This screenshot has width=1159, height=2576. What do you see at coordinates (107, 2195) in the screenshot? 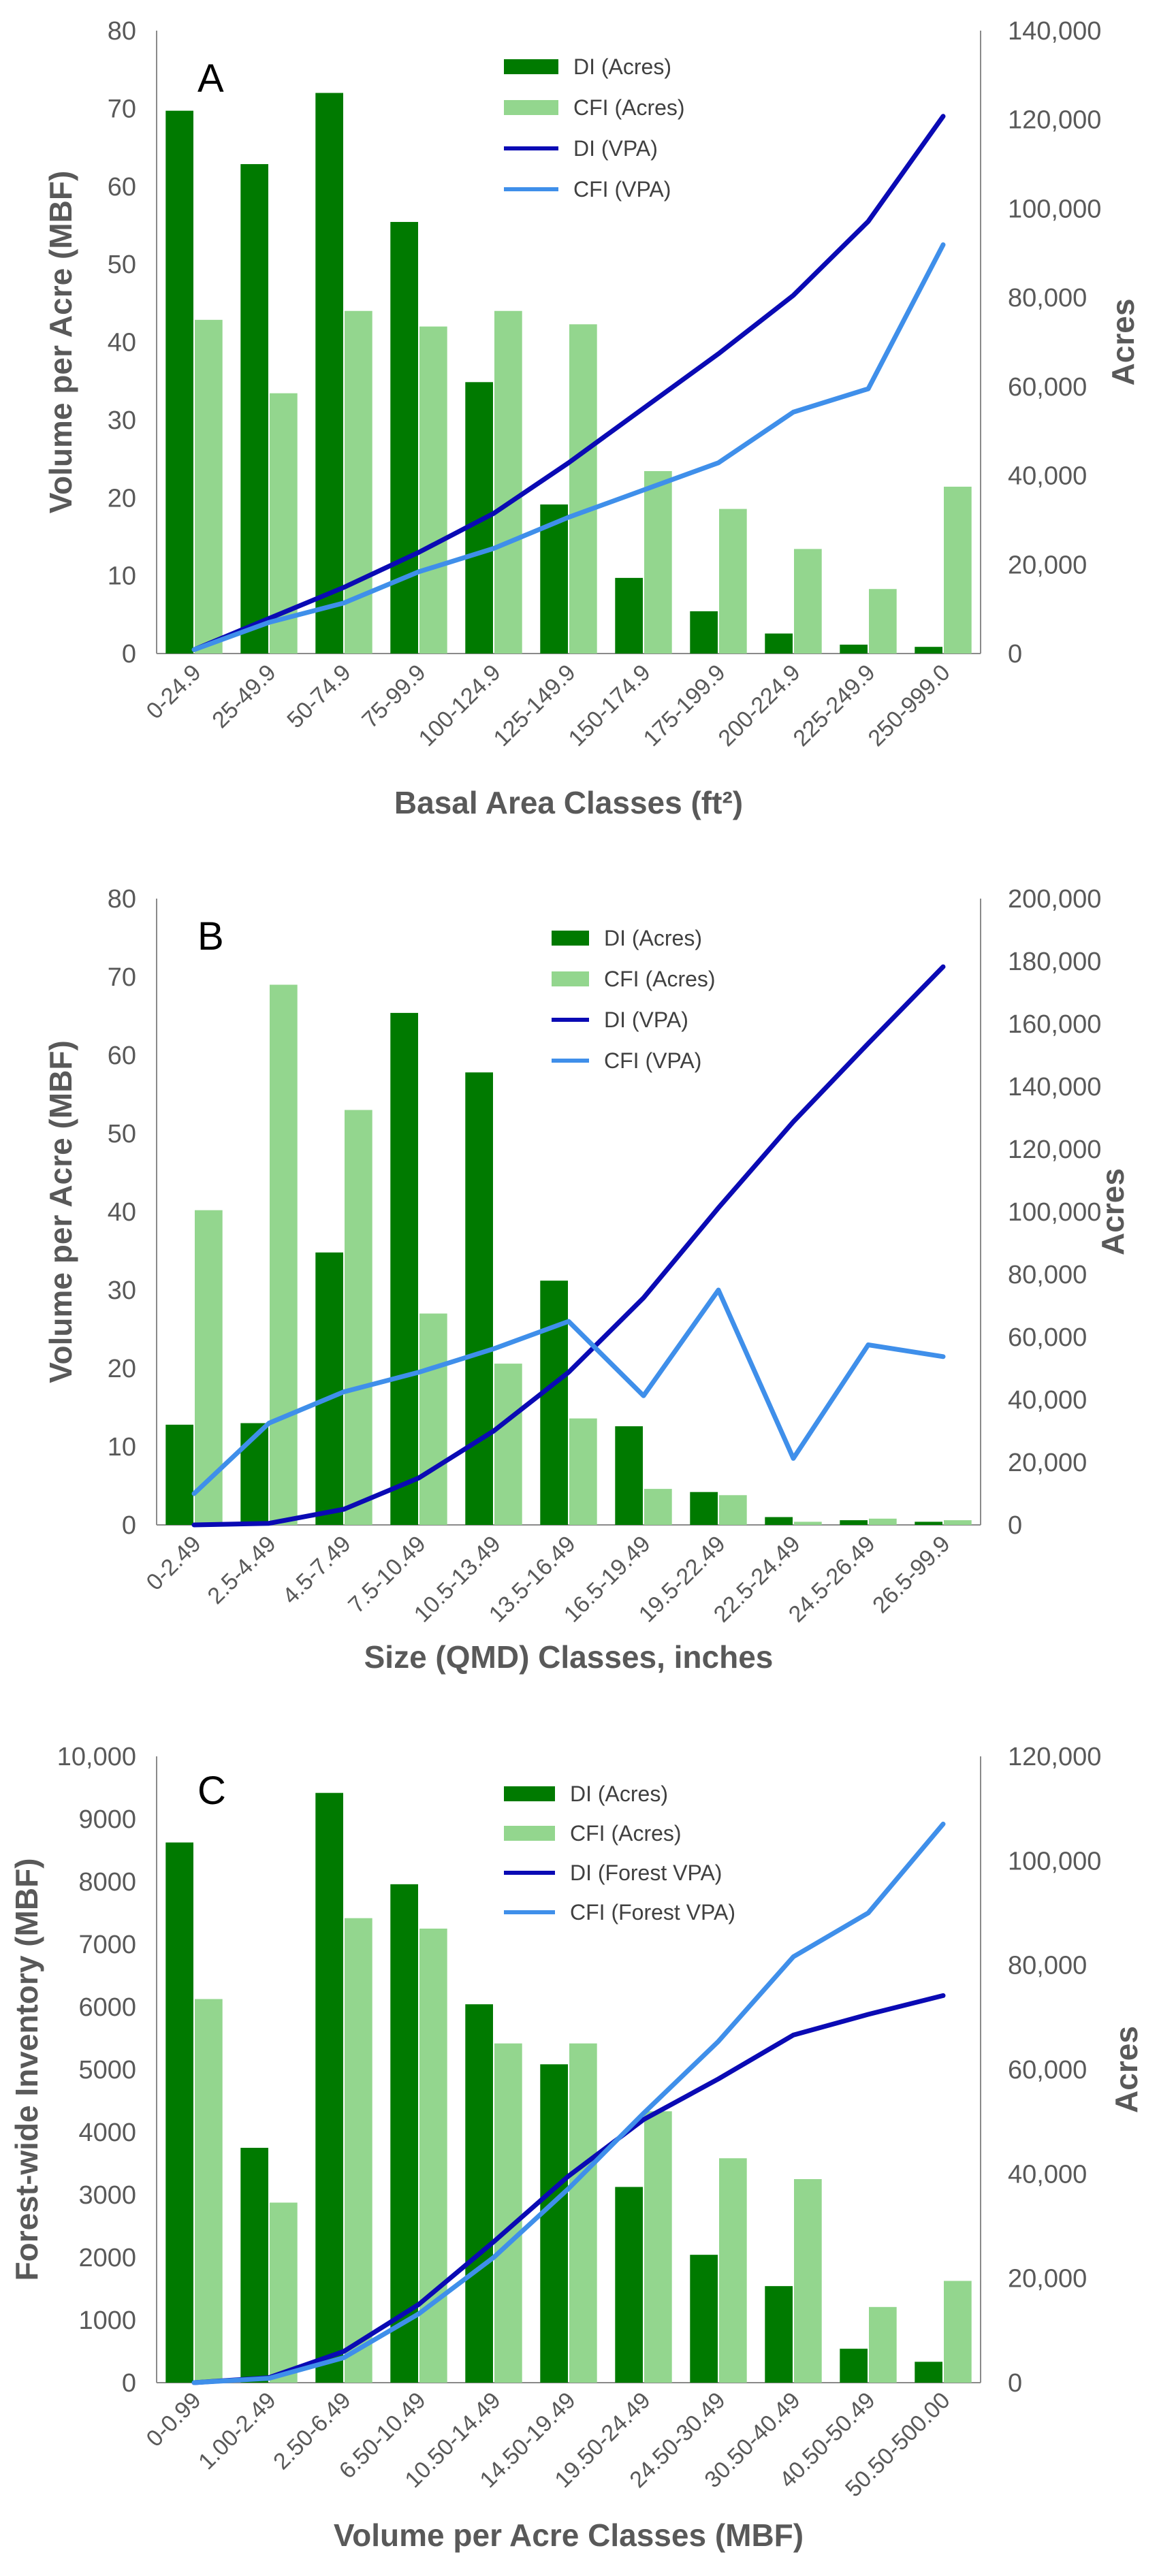
I see `y-tick-left: 3000` at bounding box center [107, 2195].